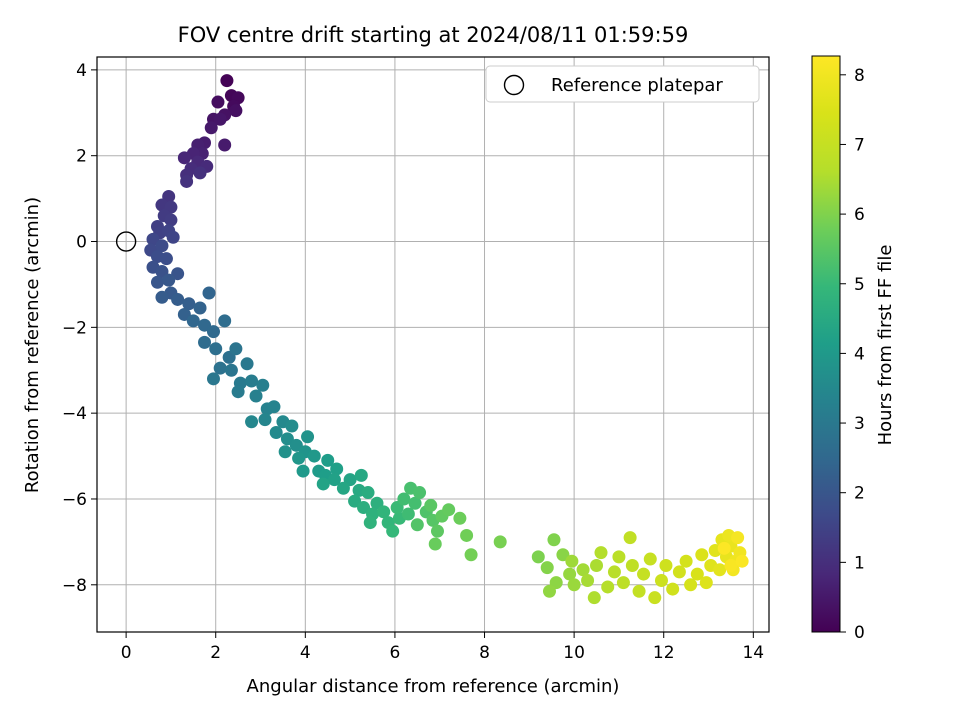  I want to click on y-axis-ticks: −8 −6 −4 −2 0 2 4, so click(79, 328).